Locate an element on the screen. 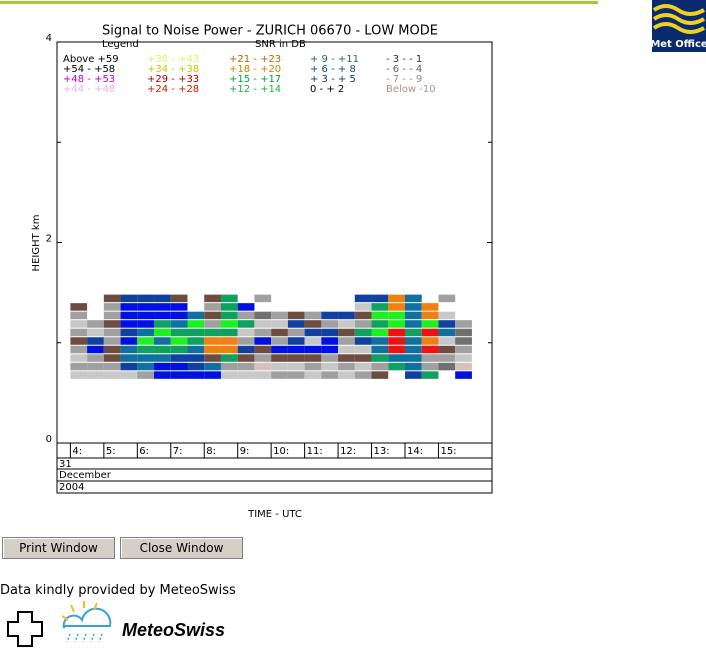 The width and height of the screenshot is (706, 659). print-button: Print Window is located at coordinates (58, 548).